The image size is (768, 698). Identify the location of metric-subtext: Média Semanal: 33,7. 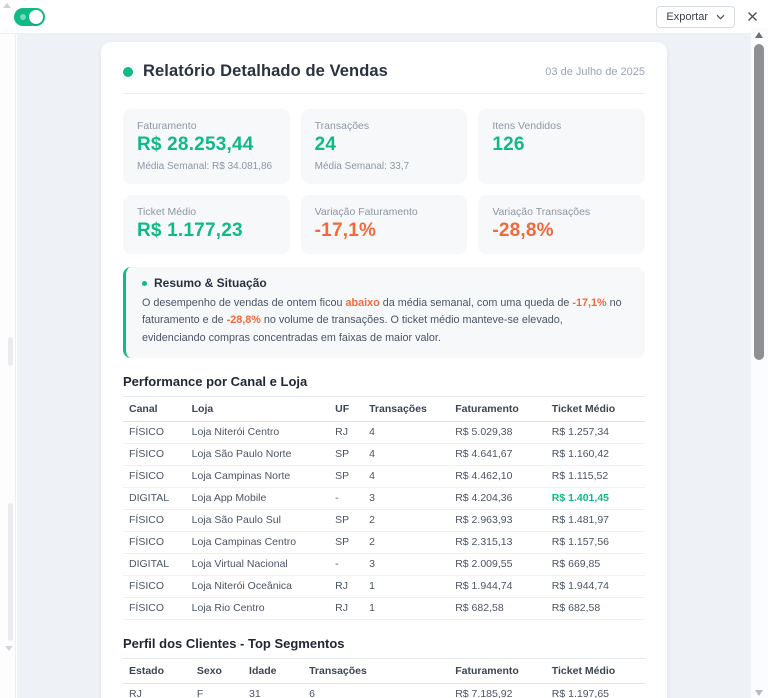
(362, 166).